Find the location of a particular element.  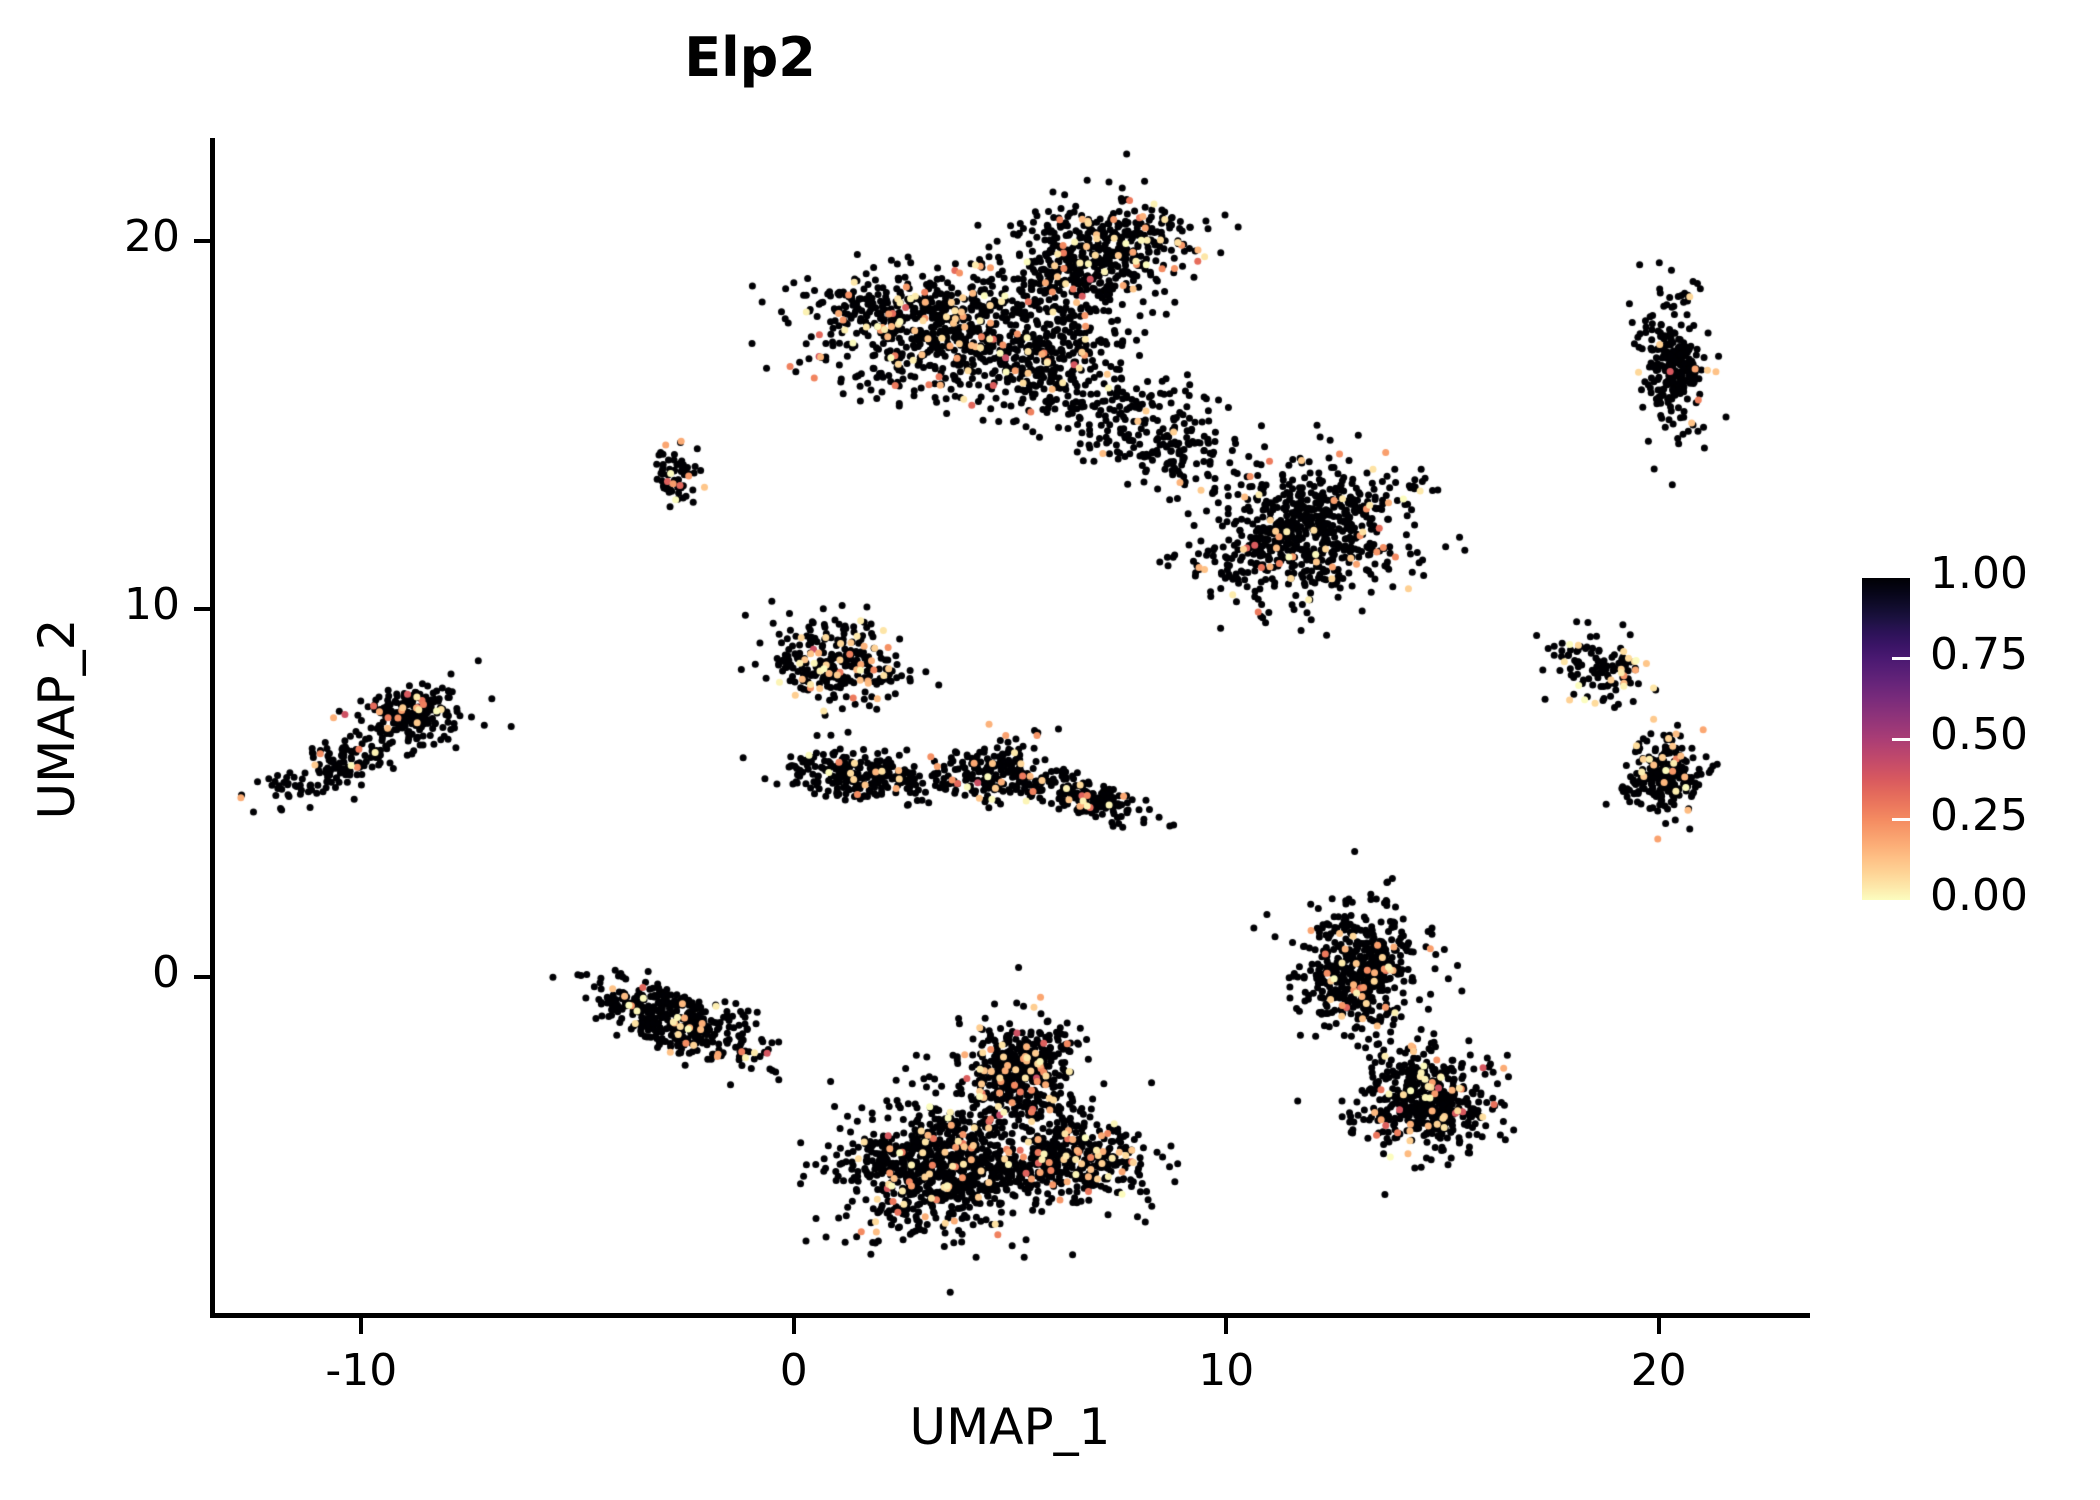

x-tick-label: -10 is located at coordinates (361, 1370).